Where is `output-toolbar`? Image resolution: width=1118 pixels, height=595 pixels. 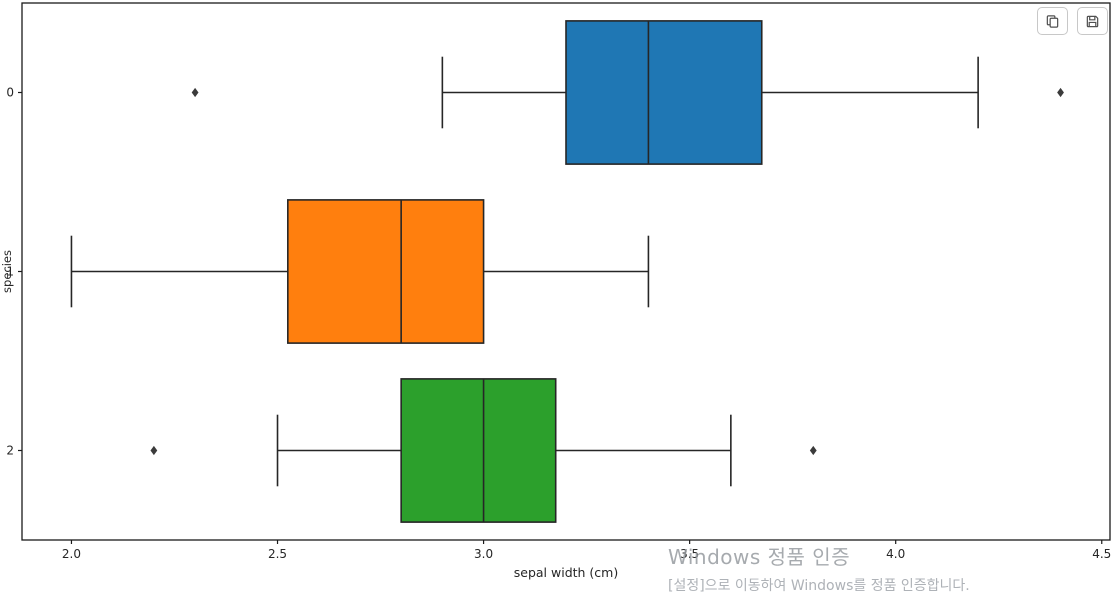
output-toolbar is located at coordinates (1072, 21).